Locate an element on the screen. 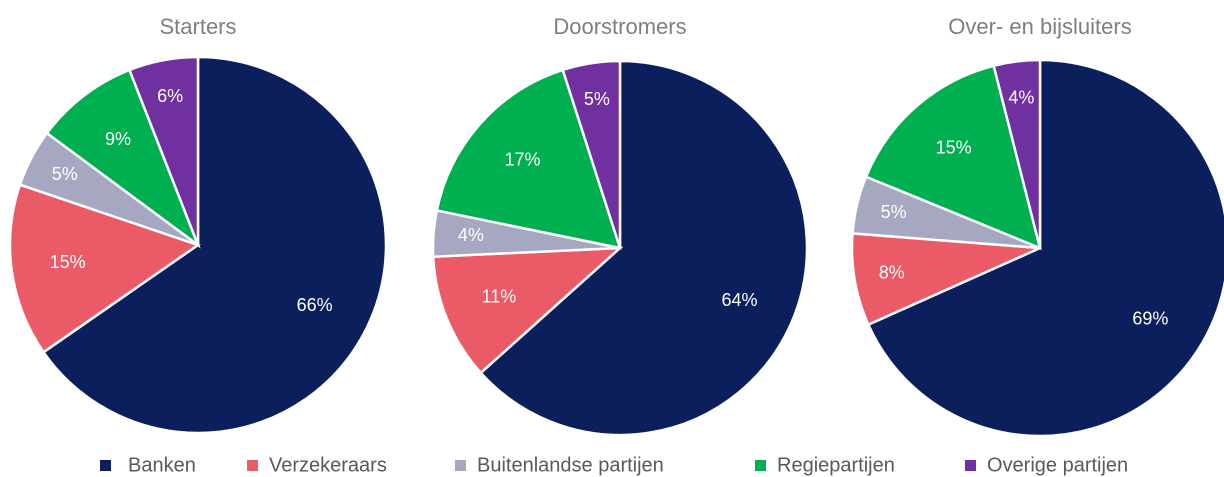 The image size is (1224, 477). data-label: 17% is located at coordinates (523, 159).